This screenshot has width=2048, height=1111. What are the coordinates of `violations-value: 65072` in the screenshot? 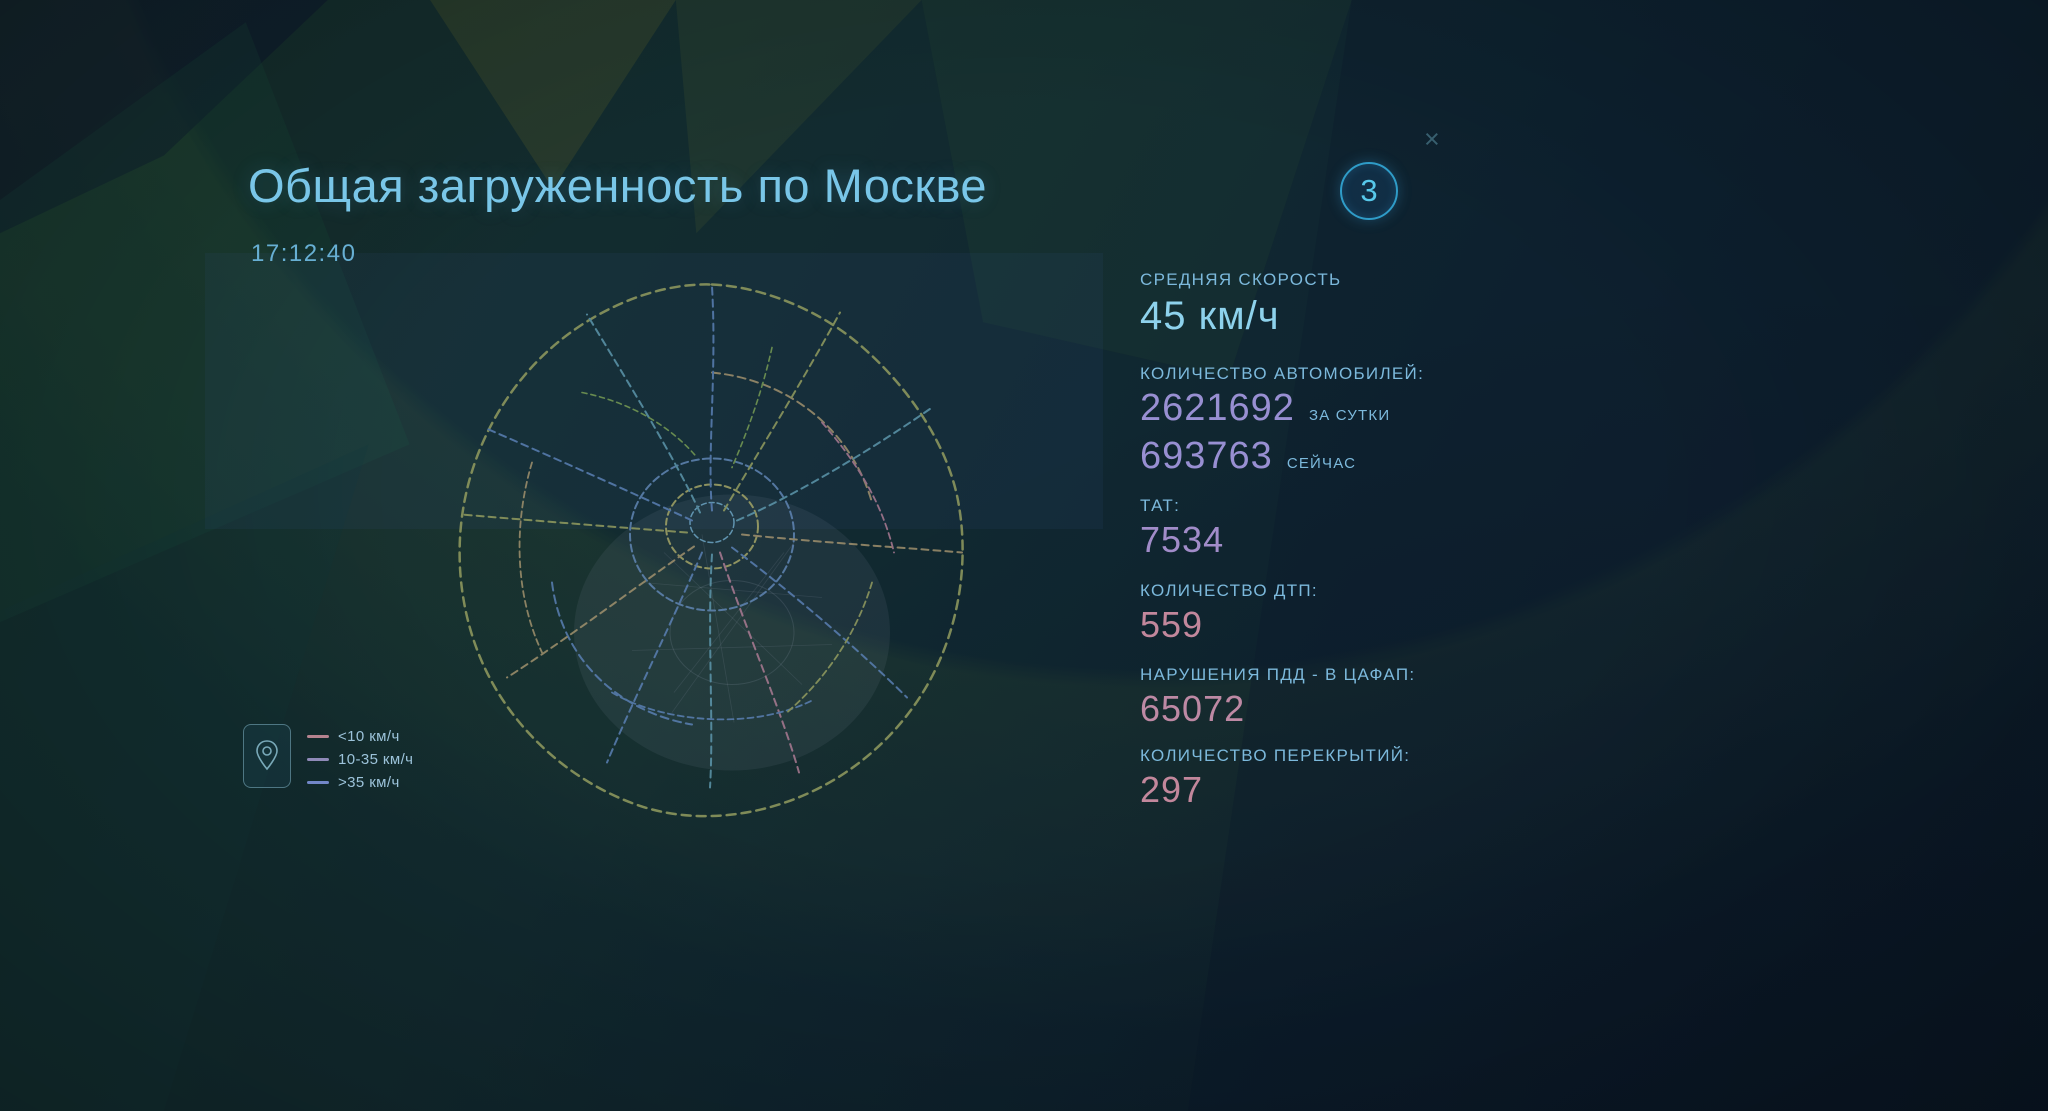 It's located at (1193, 708).